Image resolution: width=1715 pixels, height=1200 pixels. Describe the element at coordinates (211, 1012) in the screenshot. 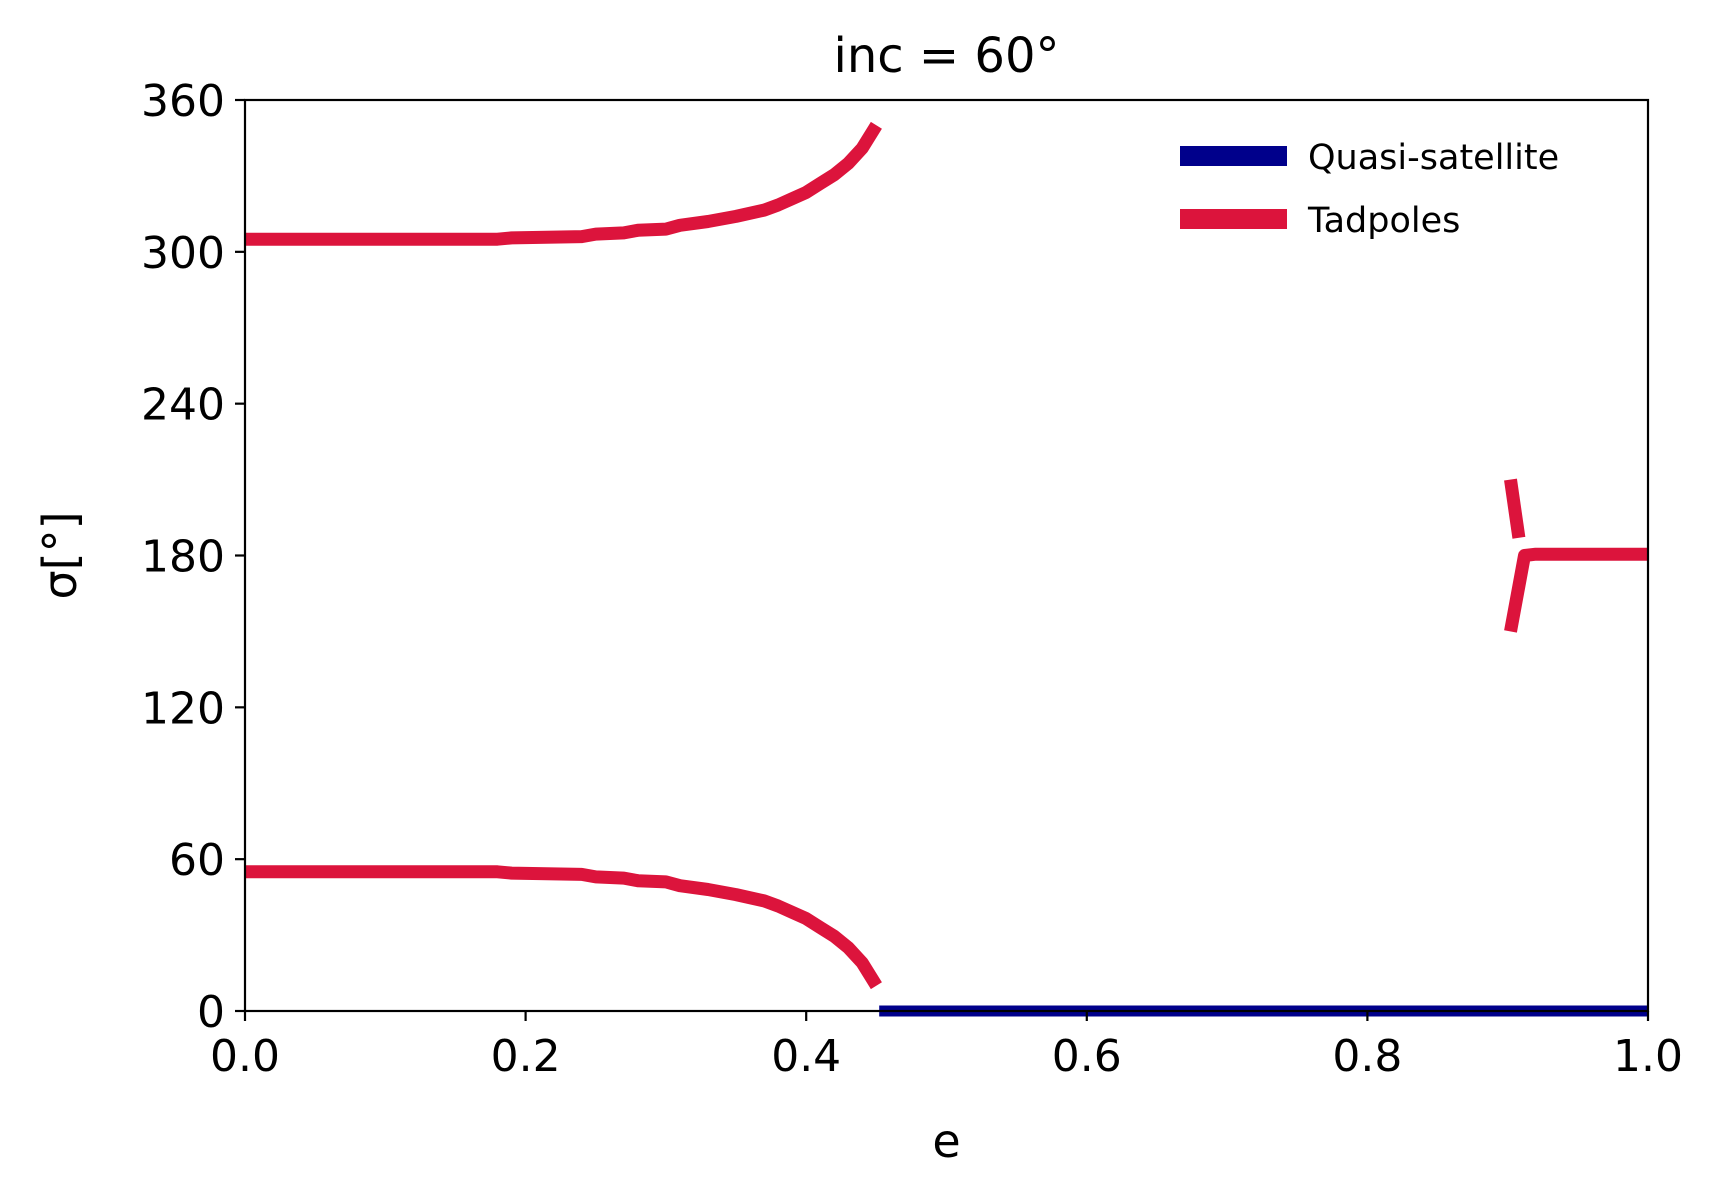

I see `y-tick-label: 0` at that location.